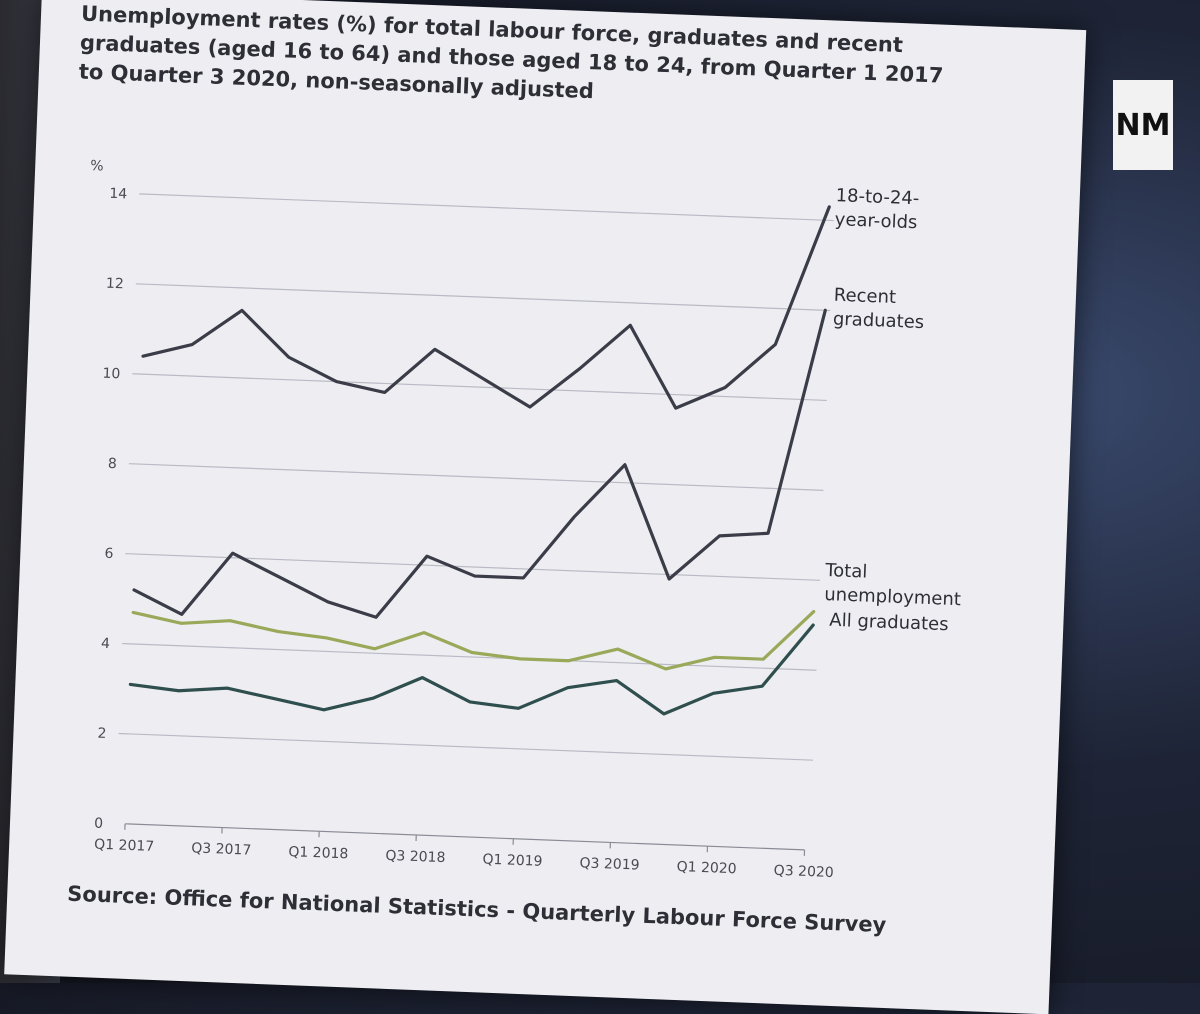 This screenshot has width=1200, height=1014. I want to click on x-tick-label: Q1 2018, so click(318, 853).